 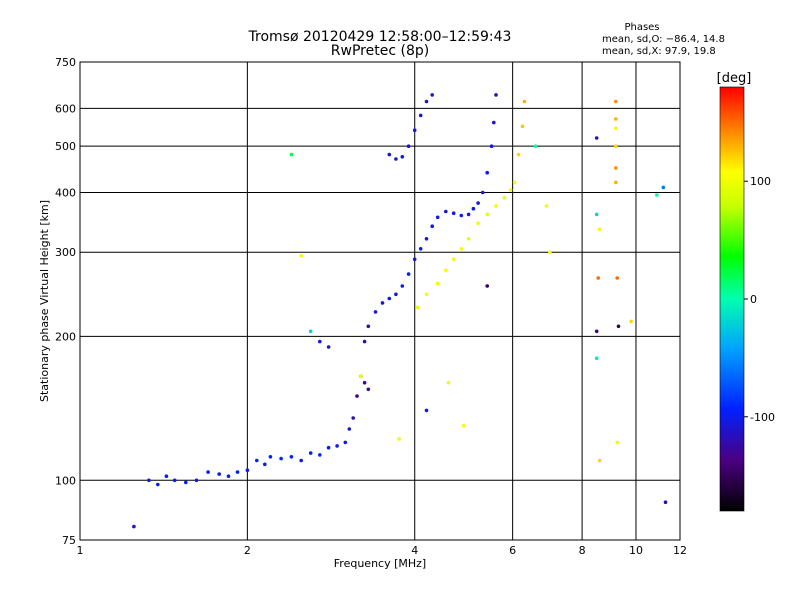 I want to click on x-tick-label: 8, so click(x=582, y=550).